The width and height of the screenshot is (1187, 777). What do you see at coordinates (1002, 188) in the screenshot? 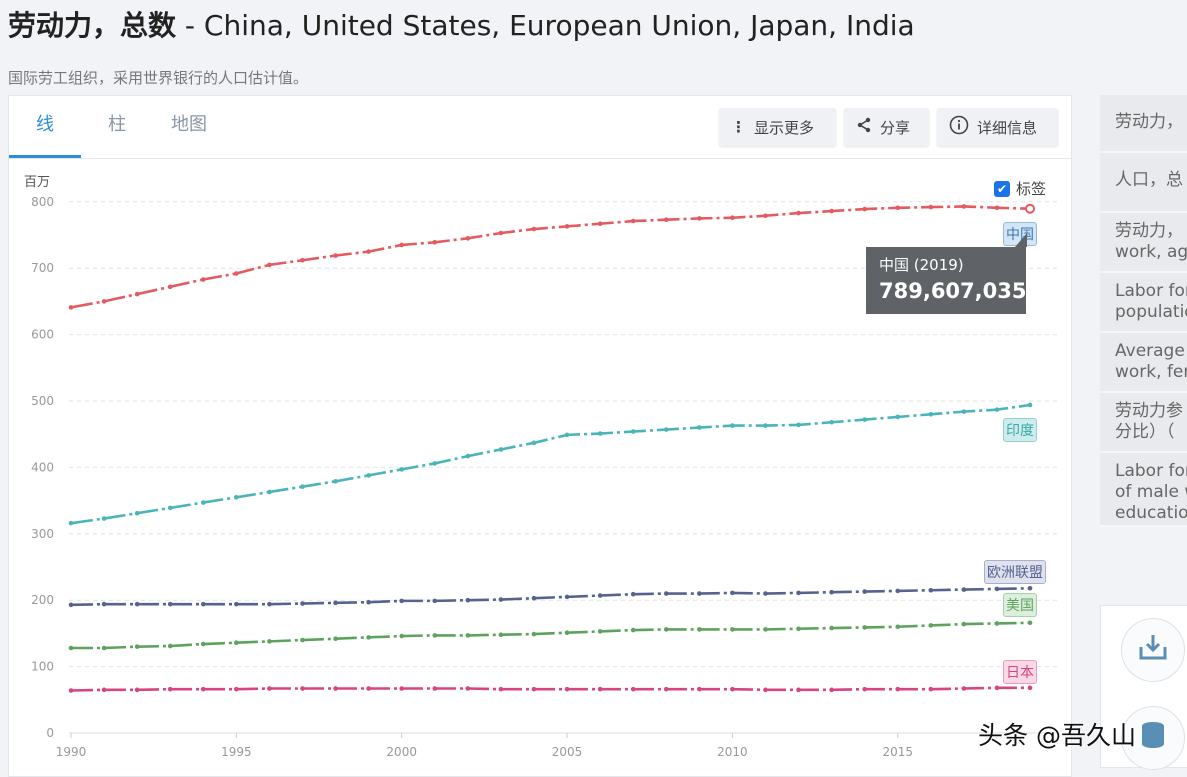
I see `checkbox-checked-icon: ✔` at bounding box center [1002, 188].